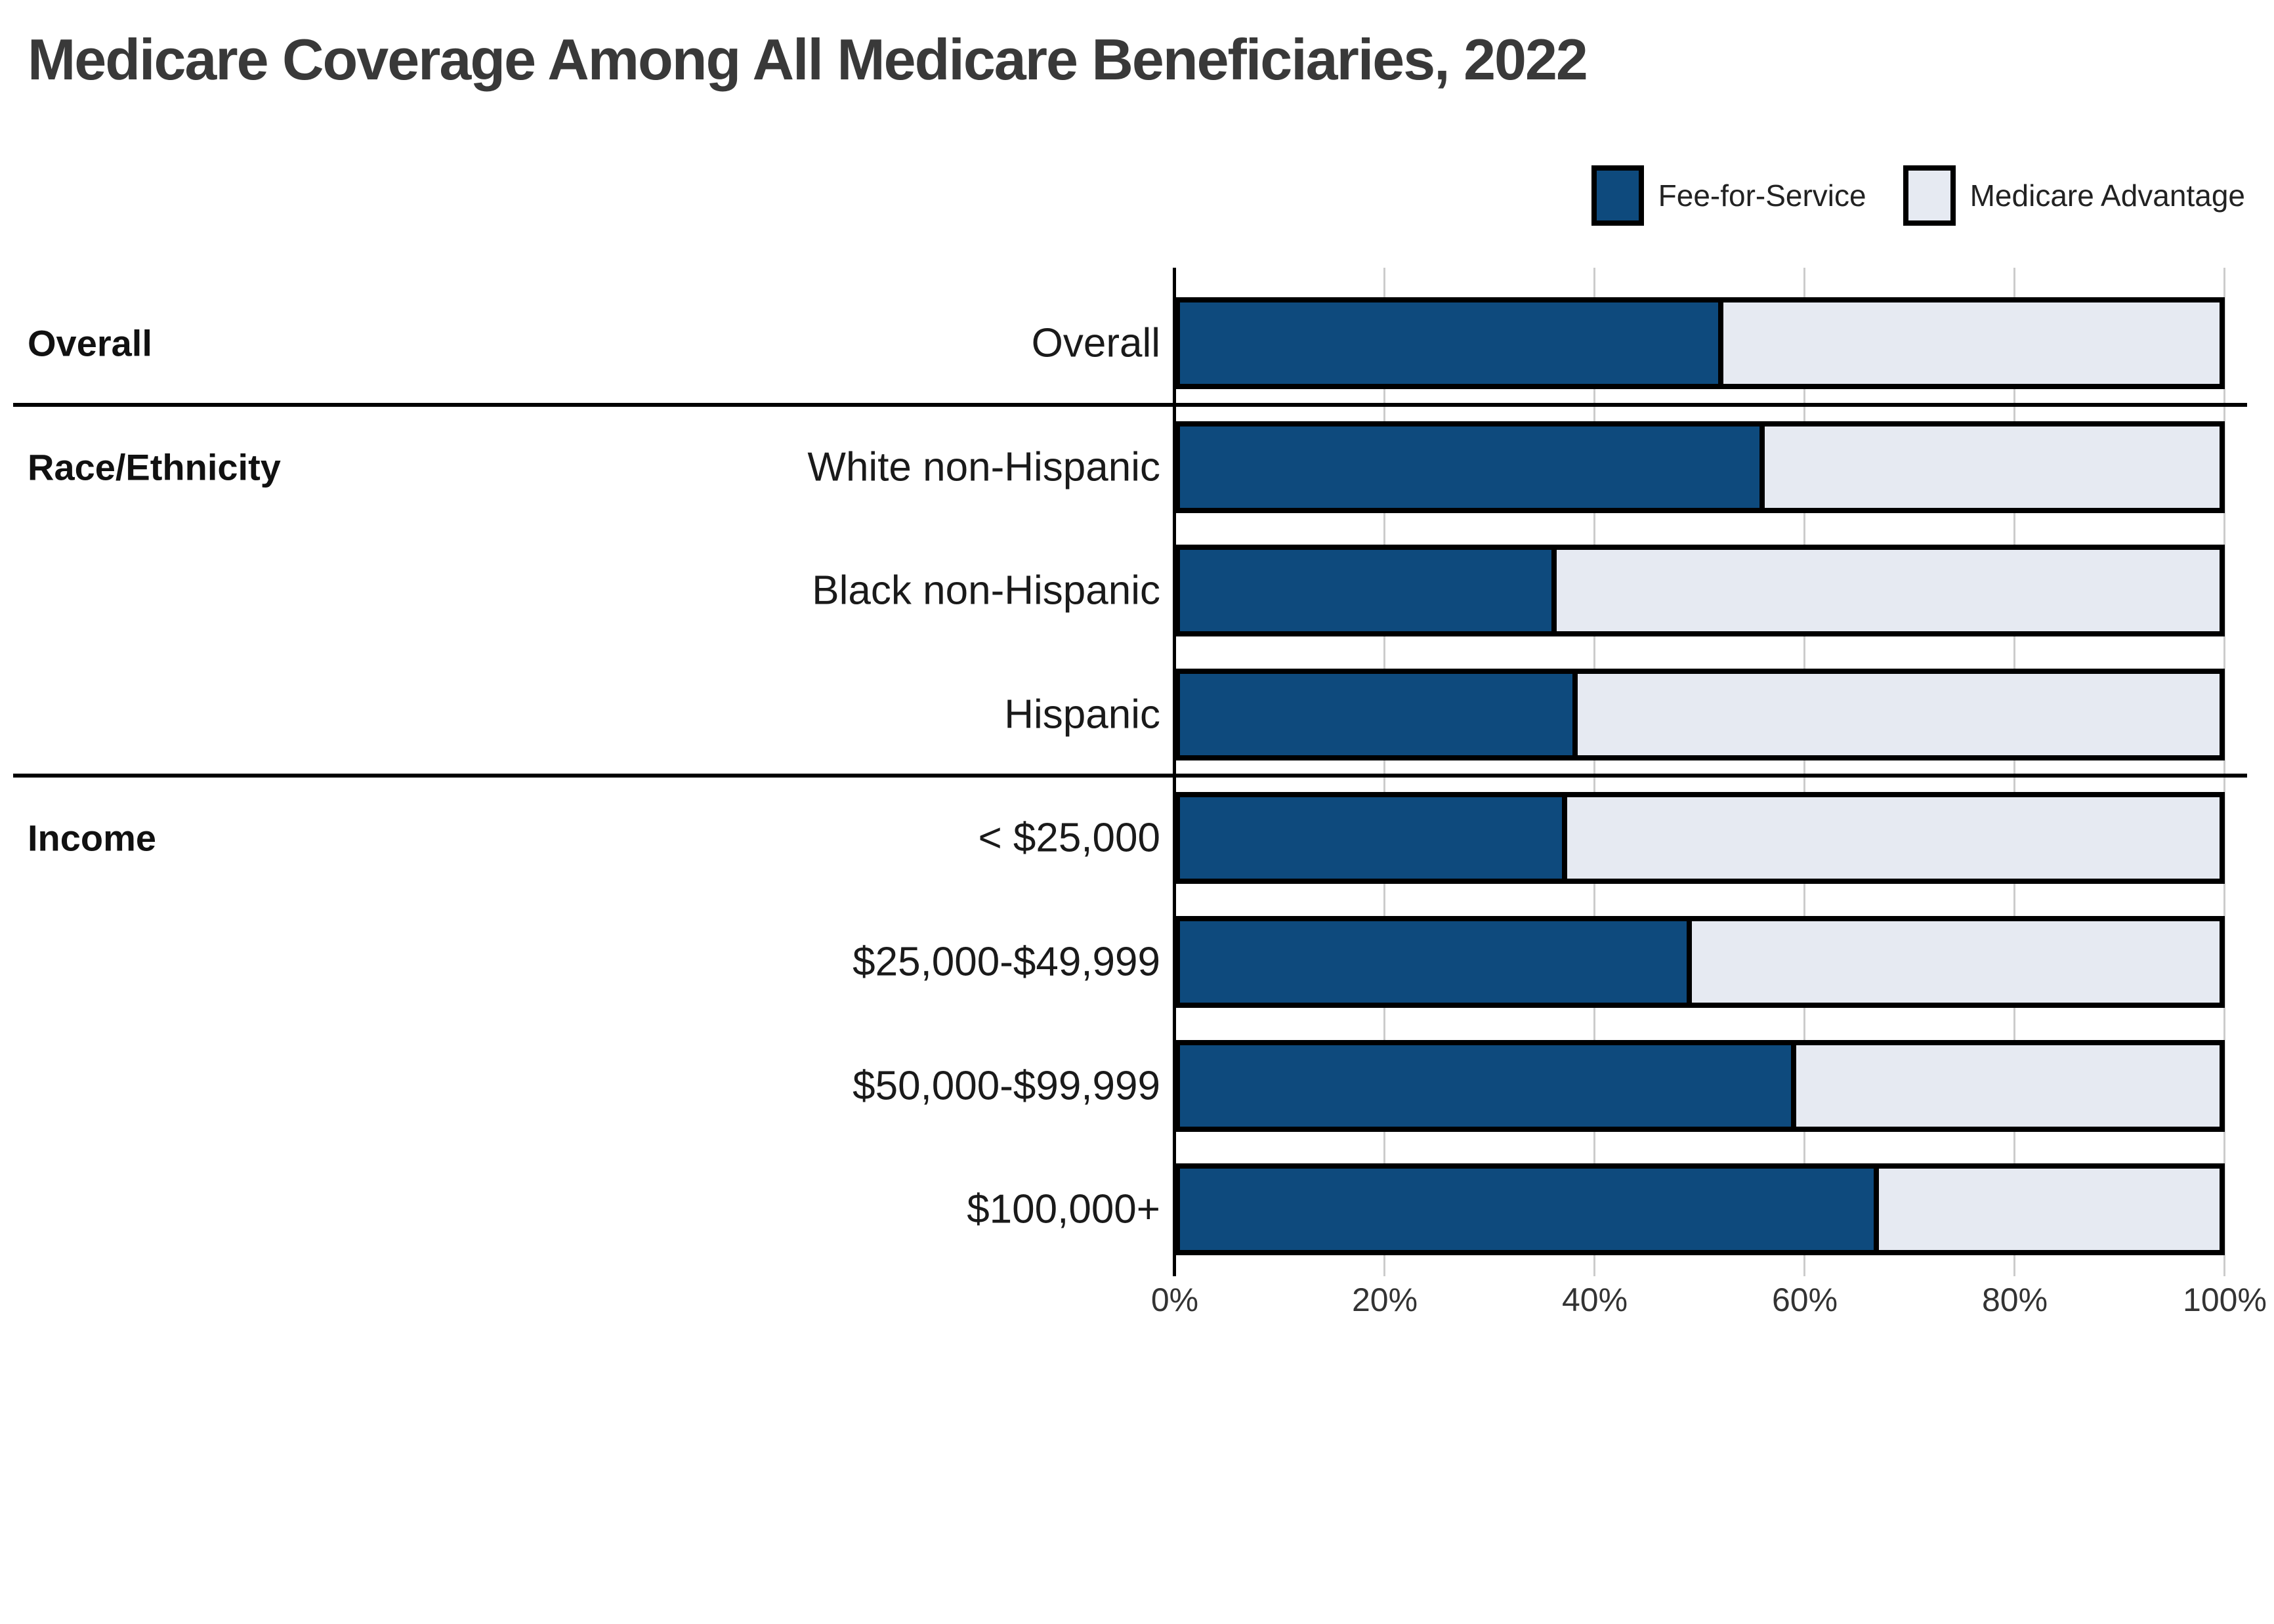 The height and width of the screenshot is (1624, 2274). I want to click on legend-item-medicare-advantage: Medicare Advantage, so click(2074, 195).